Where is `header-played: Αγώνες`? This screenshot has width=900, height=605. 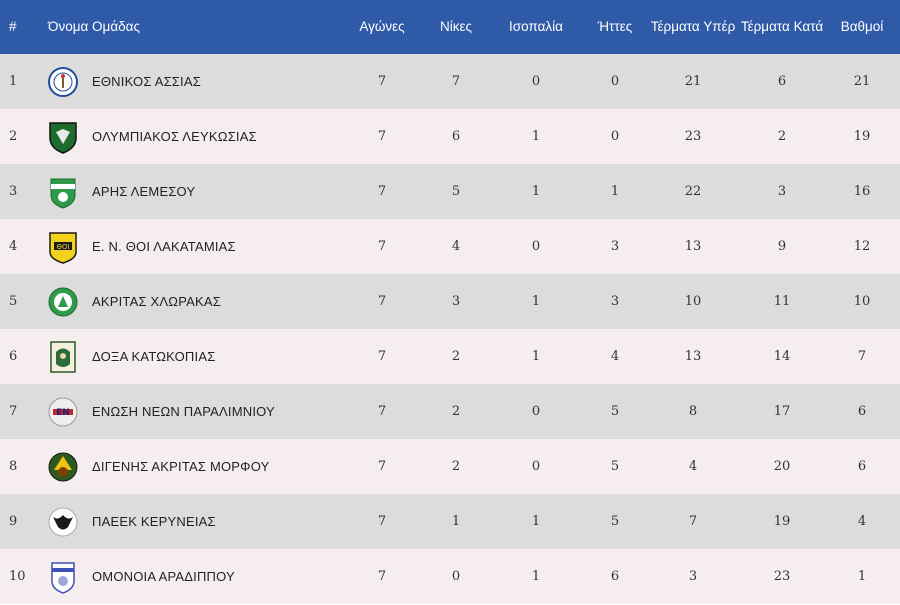
header-played: Αγώνες is located at coordinates (382, 26).